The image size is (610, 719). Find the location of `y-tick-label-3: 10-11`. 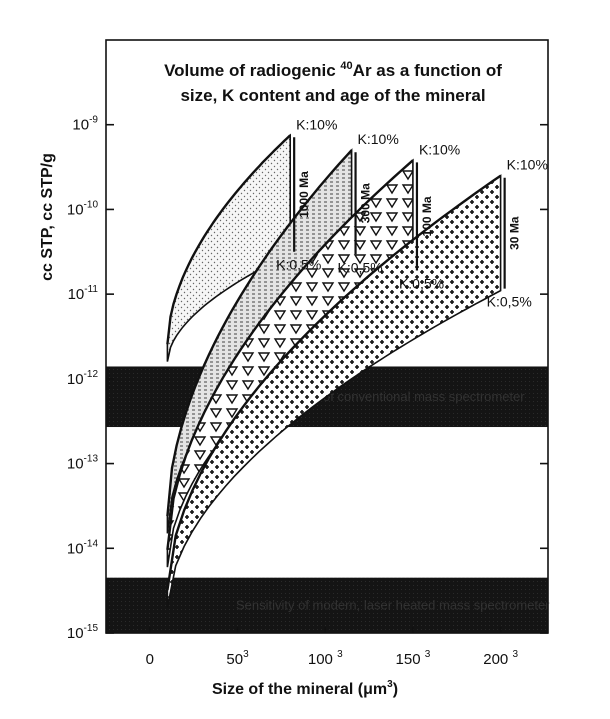

y-tick-label-3: 10-11 is located at coordinates (83, 293).